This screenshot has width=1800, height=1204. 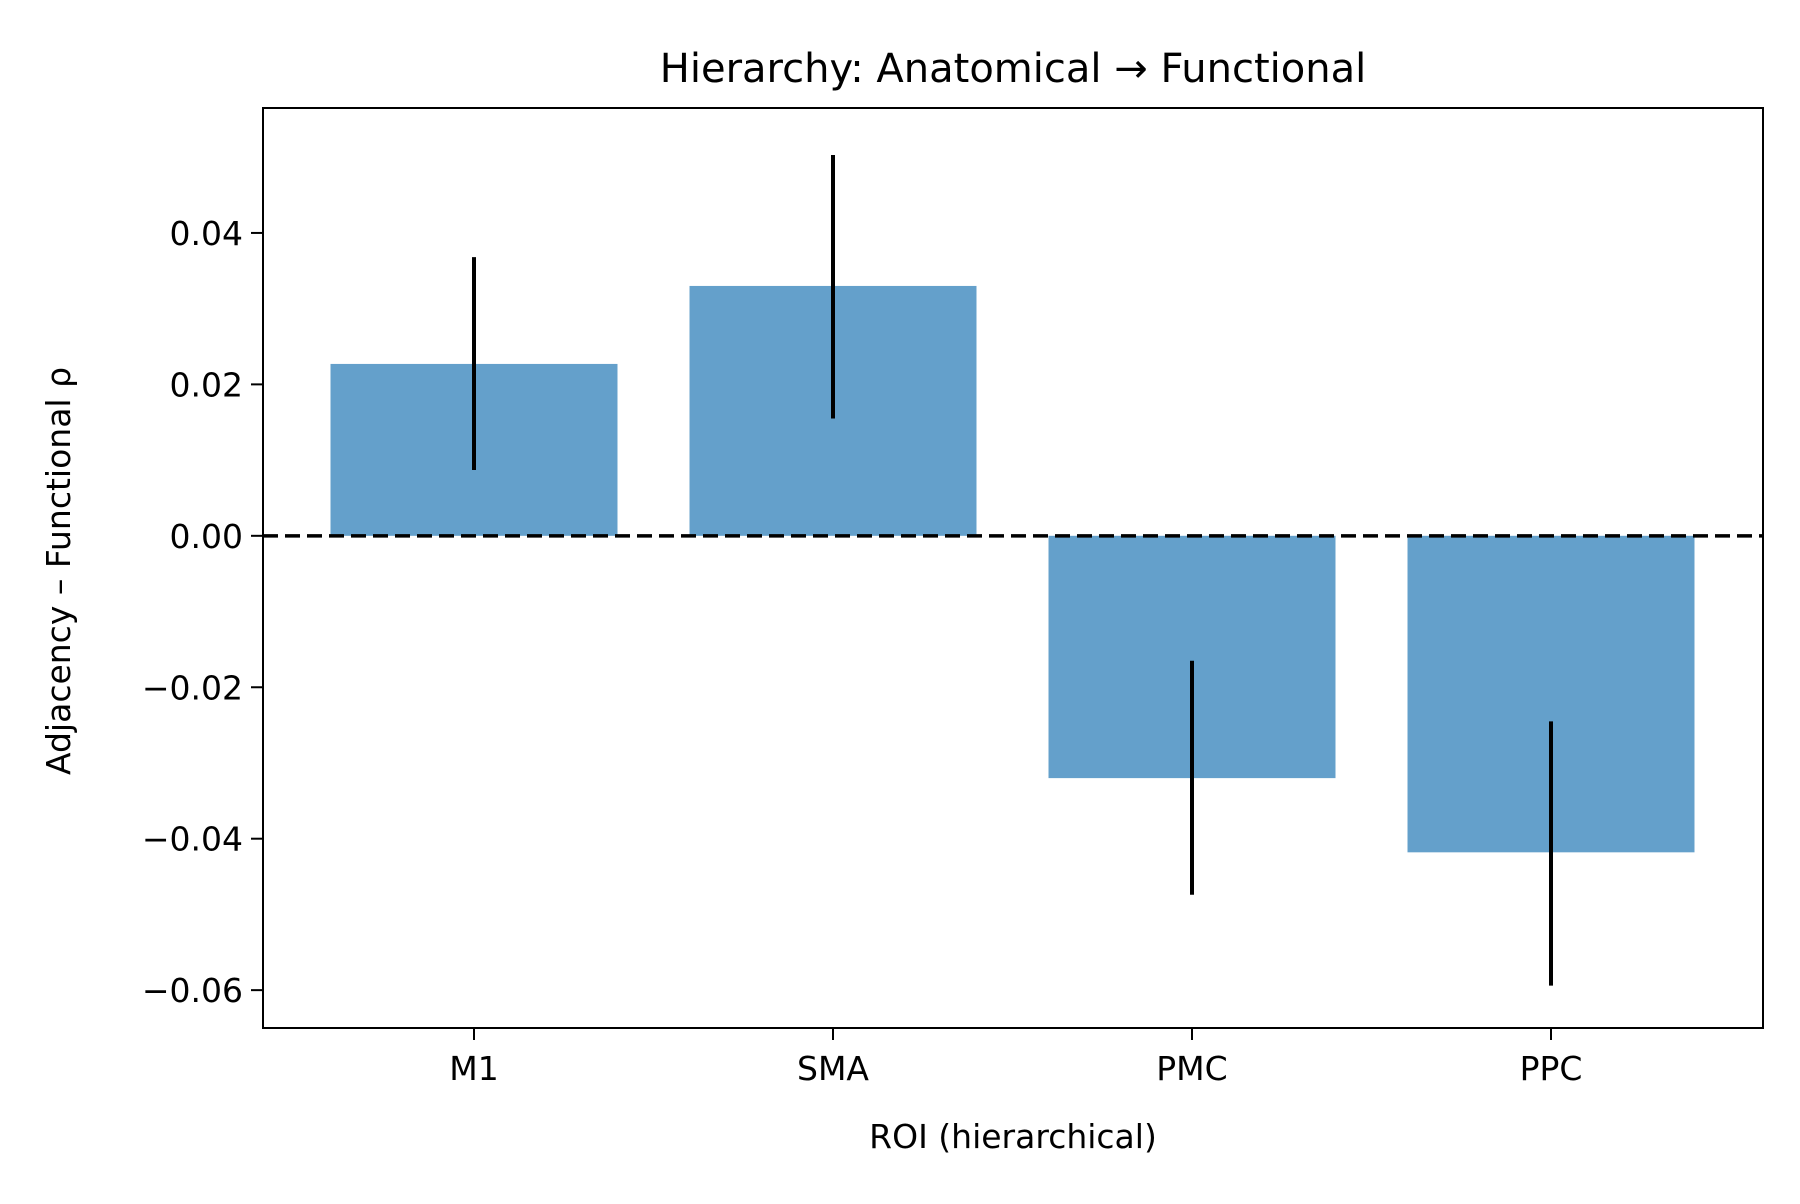 What do you see at coordinates (192, 990) in the screenshot?
I see `y-tick-label: −0.06` at bounding box center [192, 990].